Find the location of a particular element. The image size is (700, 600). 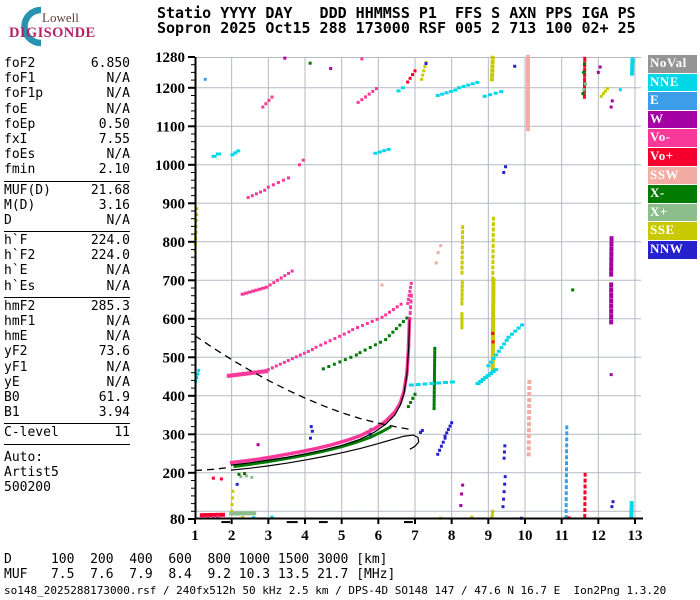

echo-dot-Vo+ is located at coordinates (493, 342).